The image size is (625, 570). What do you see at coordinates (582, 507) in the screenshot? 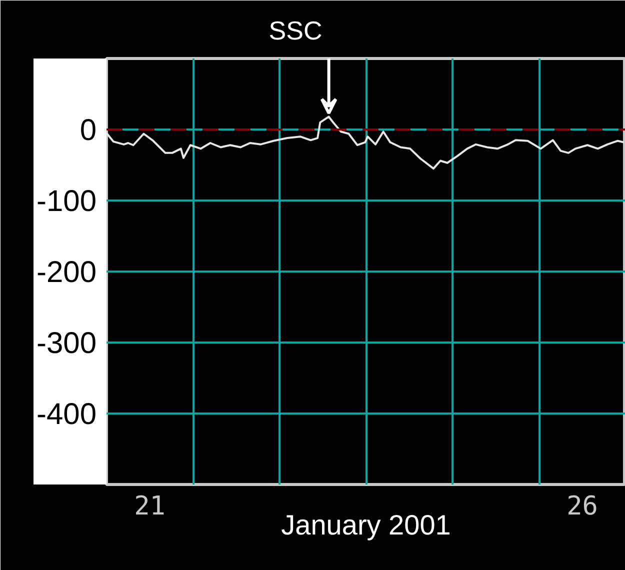
I see `x-tick-label: 26` at bounding box center [582, 507].